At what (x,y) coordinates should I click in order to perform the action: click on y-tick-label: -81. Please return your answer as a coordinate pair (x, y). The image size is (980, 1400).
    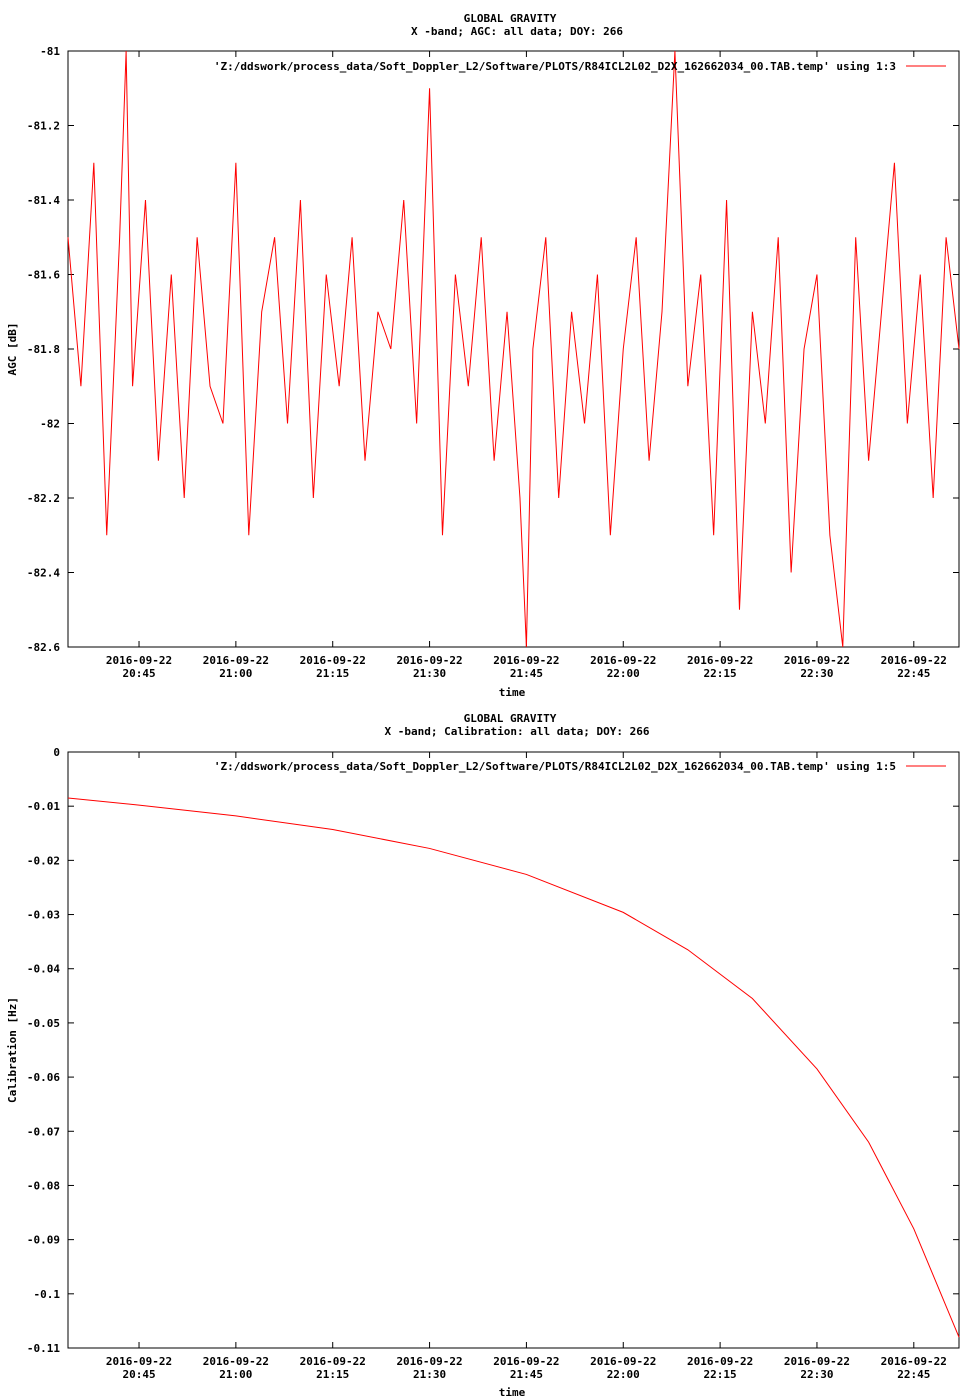
    Looking at the image, I should click on (50, 51).